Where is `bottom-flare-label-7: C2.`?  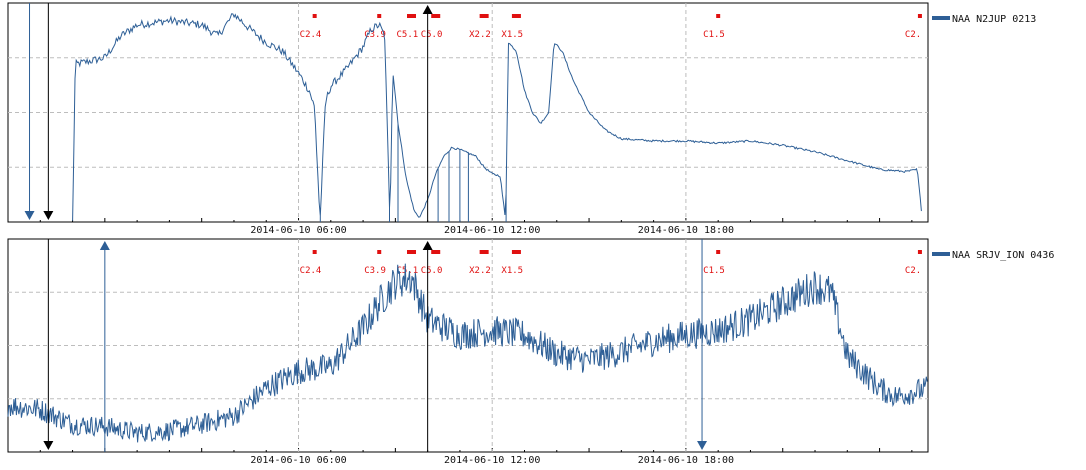 bottom-flare-label-7: C2. is located at coordinates (913, 271).